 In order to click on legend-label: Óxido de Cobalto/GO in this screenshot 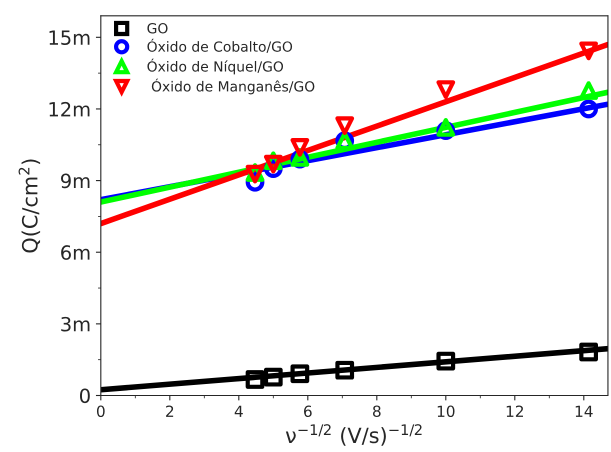, I will do `click(219, 45)`.